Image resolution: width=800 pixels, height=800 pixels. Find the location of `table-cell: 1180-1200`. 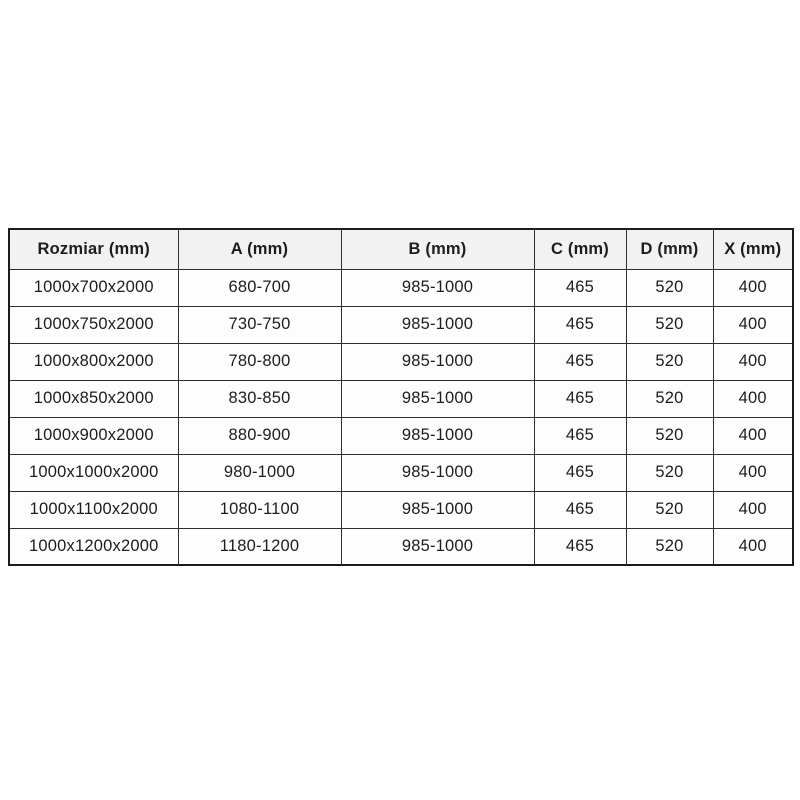

table-cell: 1180-1200 is located at coordinates (259, 546).